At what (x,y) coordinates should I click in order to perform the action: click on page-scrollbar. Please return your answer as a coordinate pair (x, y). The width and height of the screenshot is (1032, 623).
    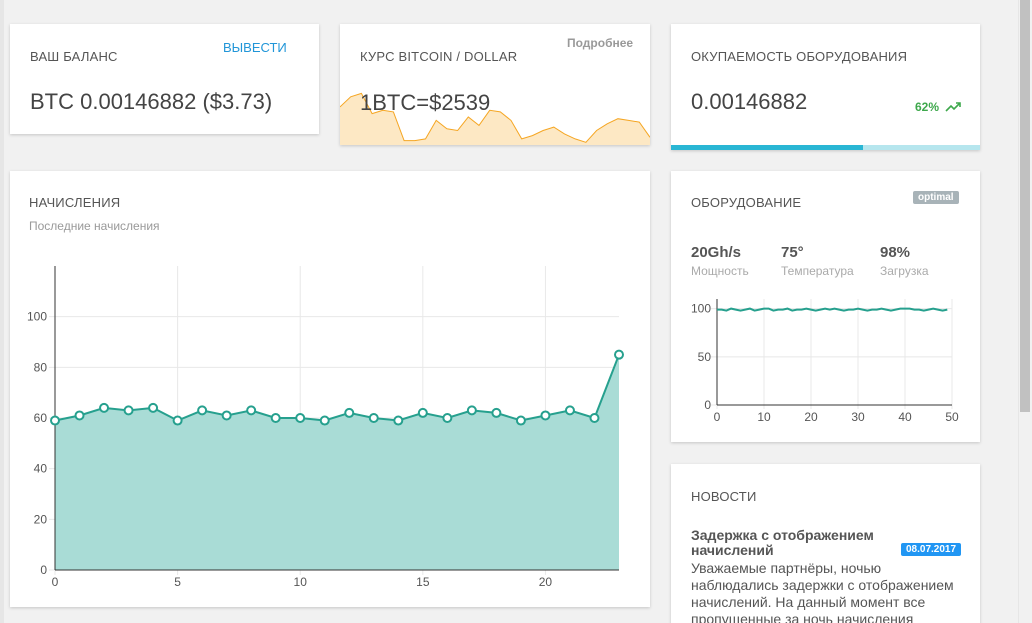
    Looking at the image, I should click on (1025, 311).